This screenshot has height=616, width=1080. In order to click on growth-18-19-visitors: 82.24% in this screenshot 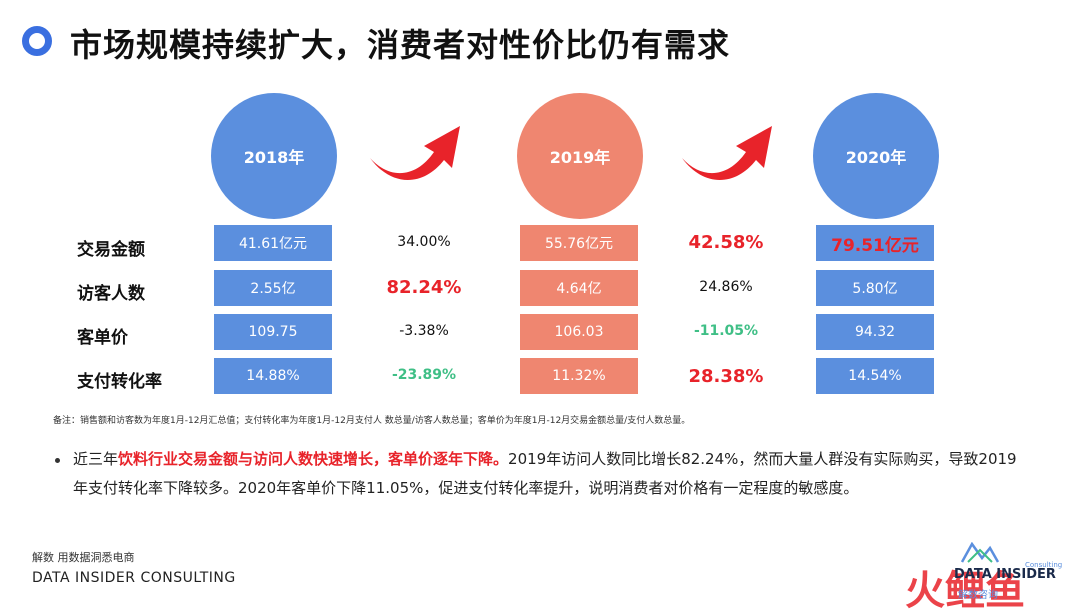, I will do `click(424, 287)`.